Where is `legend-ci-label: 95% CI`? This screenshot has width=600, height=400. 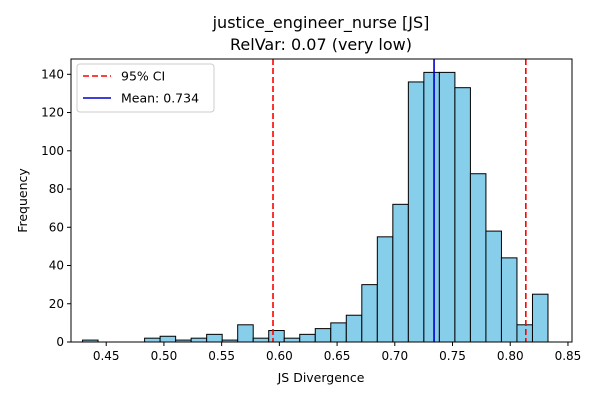
legend-ci-label: 95% CI is located at coordinates (143, 76).